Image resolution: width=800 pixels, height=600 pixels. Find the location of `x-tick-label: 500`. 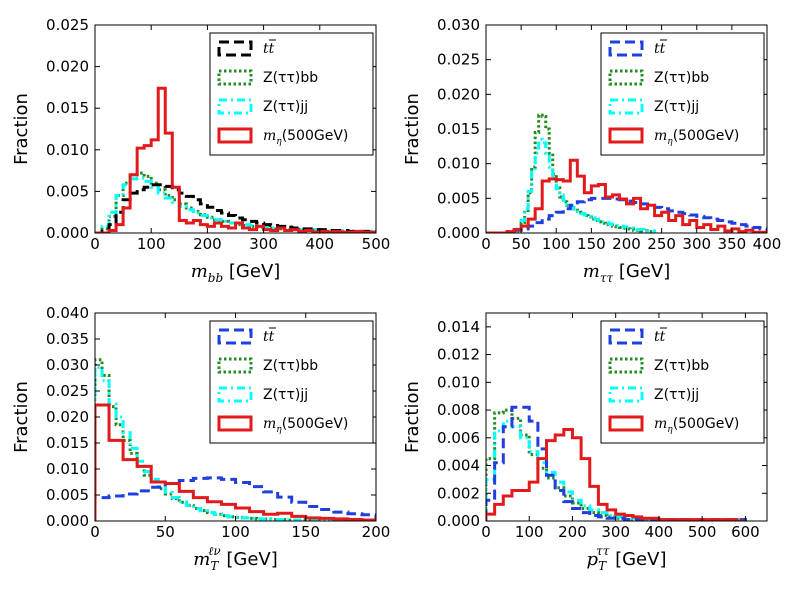

x-tick-label: 500 is located at coordinates (702, 532).